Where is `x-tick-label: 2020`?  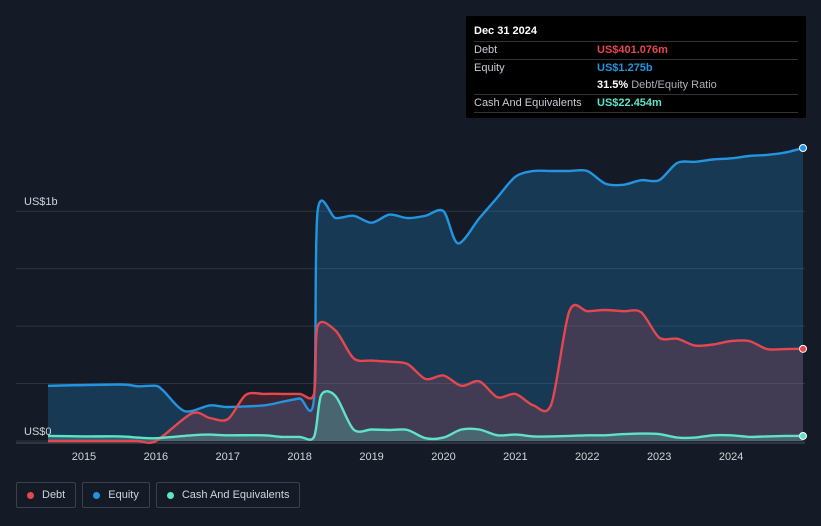
x-tick-label: 2020 is located at coordinates (443, 457).